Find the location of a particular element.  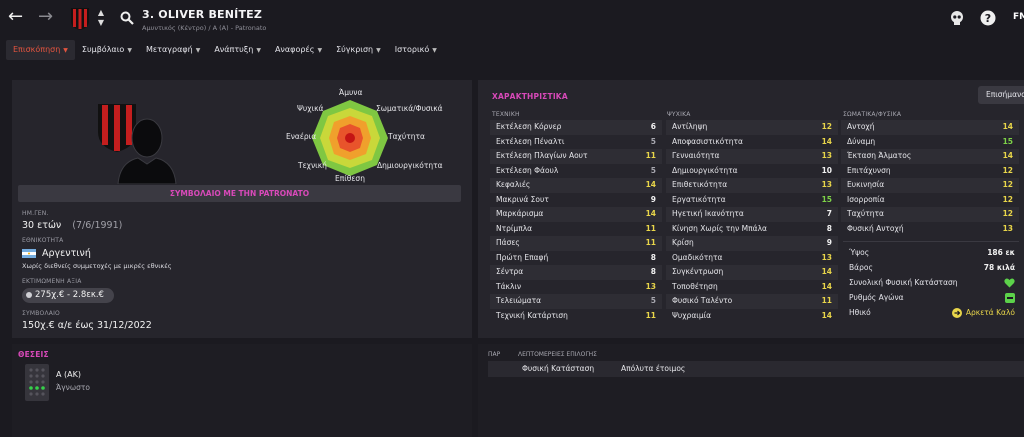

attribute-row: Ευκινησία 12 is located at coordinates (930, 185).